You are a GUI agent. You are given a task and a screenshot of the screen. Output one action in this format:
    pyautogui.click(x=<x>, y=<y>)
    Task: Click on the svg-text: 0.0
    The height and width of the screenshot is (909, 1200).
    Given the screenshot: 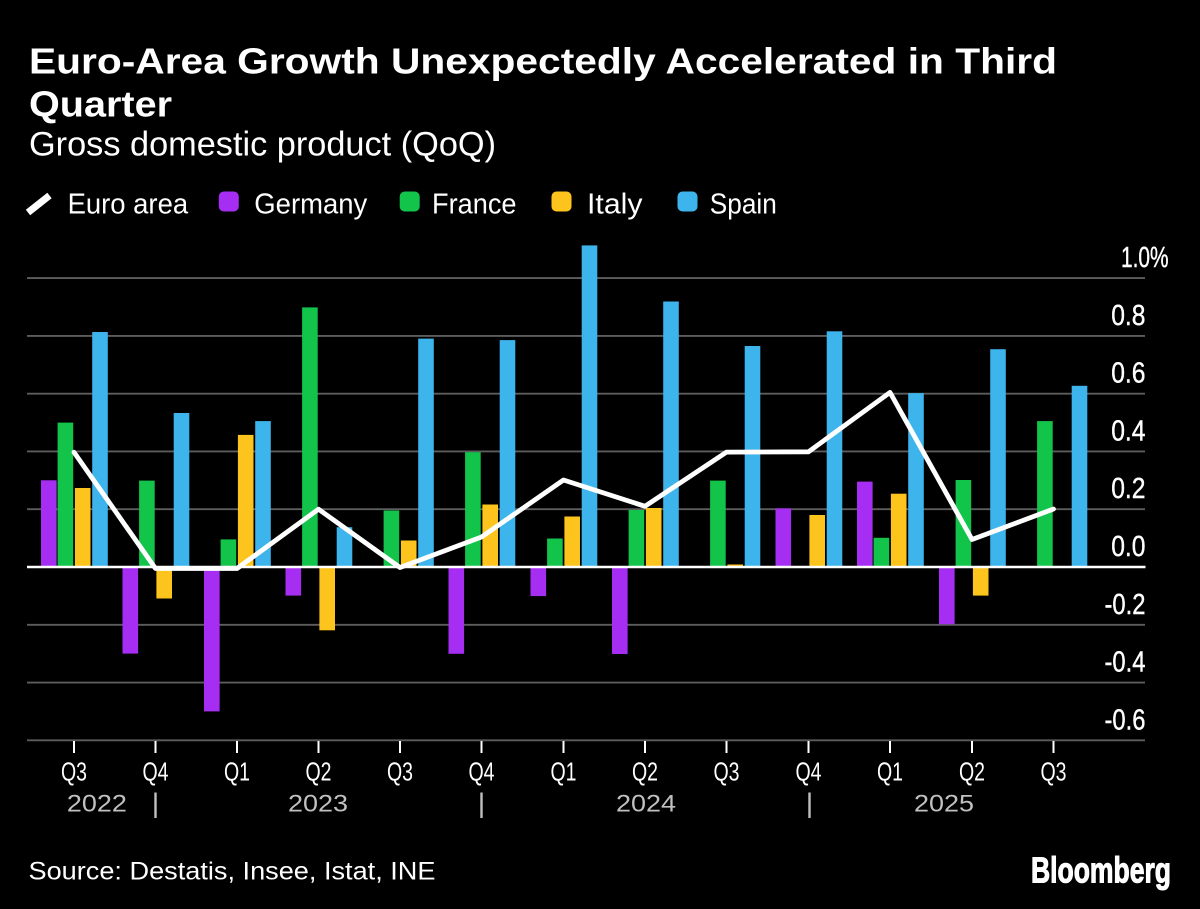 What is the action you would take?
    pyautogui.click(x=1128, y=547)
    